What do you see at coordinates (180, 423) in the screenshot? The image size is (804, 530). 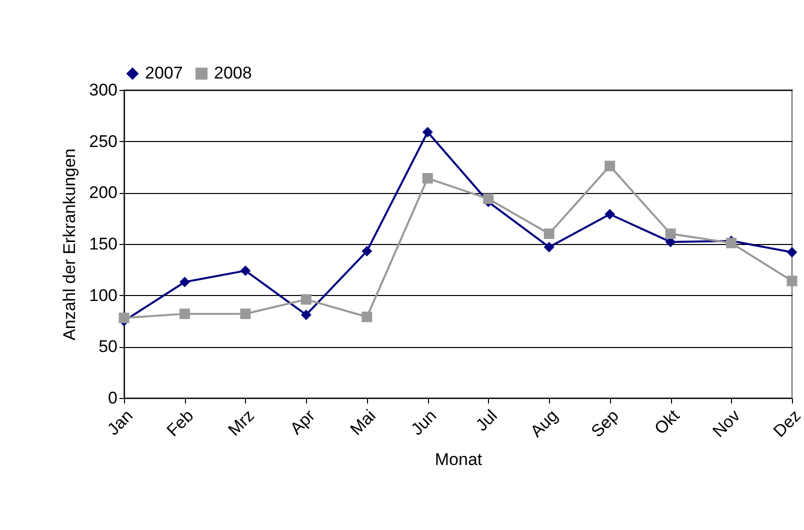 I see `x-tick-label: Feb` at bounding box center [180, 423].